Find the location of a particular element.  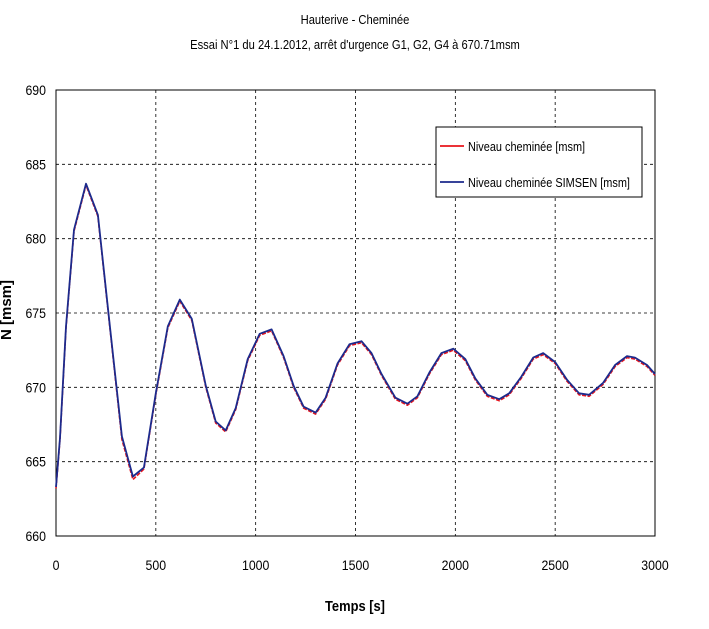

chart-title: Hauterive - Cheminée is located at coordinates (355, 19).